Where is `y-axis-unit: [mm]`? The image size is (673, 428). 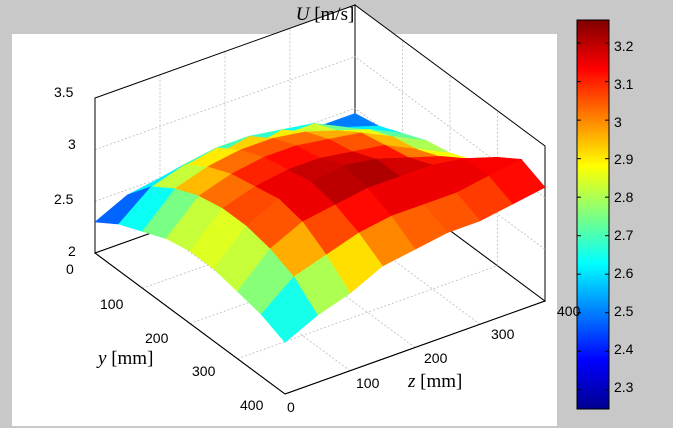 y-axis-unit: [mm] is located at coordinates (132, 358).